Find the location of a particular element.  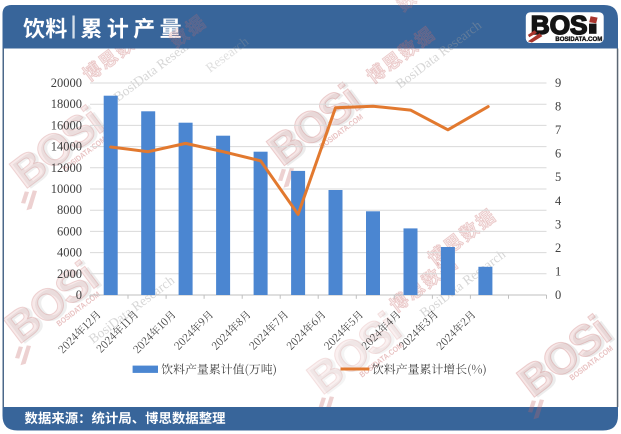

svg-text: 20000 is located at coordinates (66, 83).